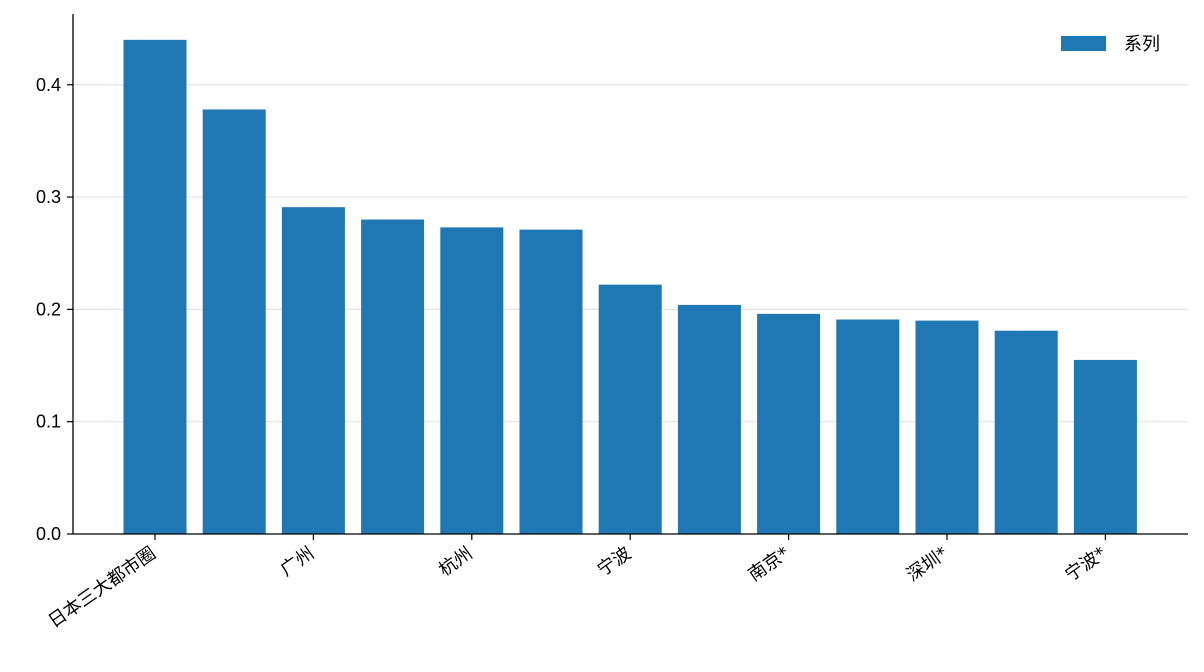 This screenshot has width=1204, height=672. Describe the element at coordinates (48, 534) in the screenshot. I see `y-tick-label: 0.0` at that location.